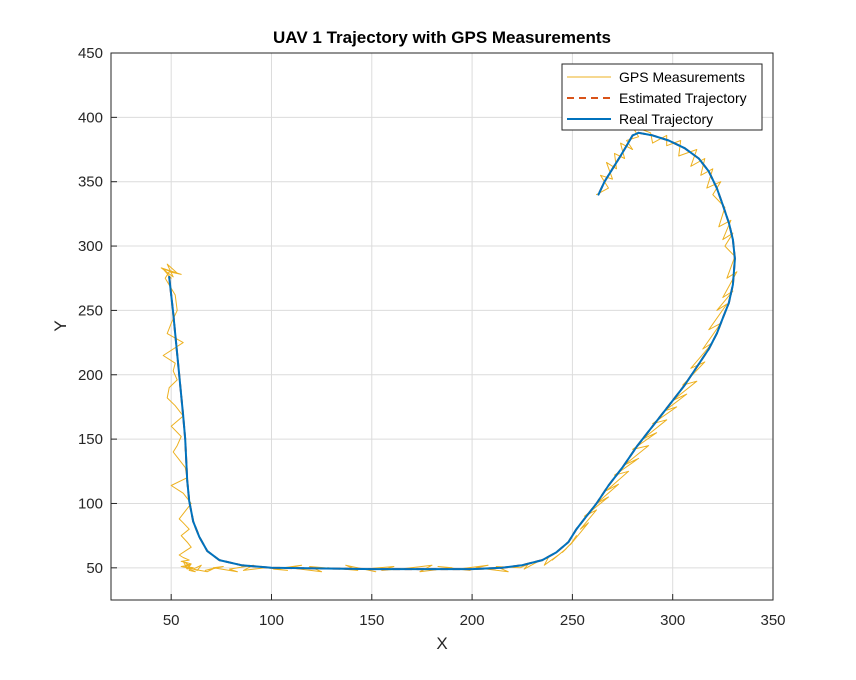 The image size is (856, 680). What do you see at coordinates (666, 119) in the screenshot?
I see `legend-label: Real Trajectory` at bounding box center [666, 119].